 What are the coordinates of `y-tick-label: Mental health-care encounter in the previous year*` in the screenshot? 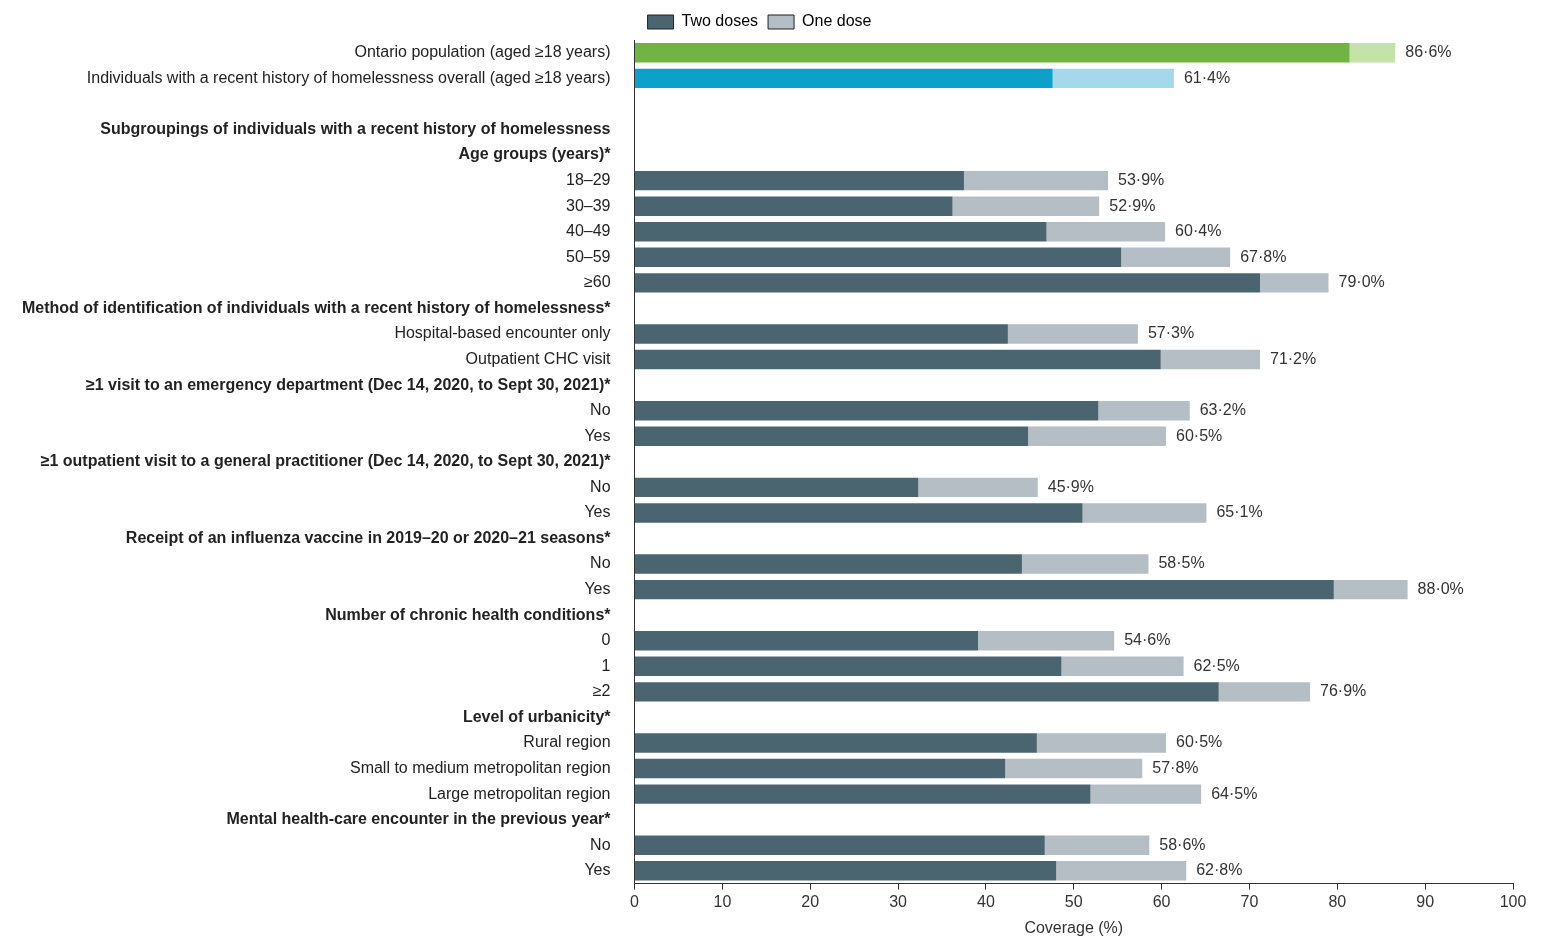 It's located at (419, 819).